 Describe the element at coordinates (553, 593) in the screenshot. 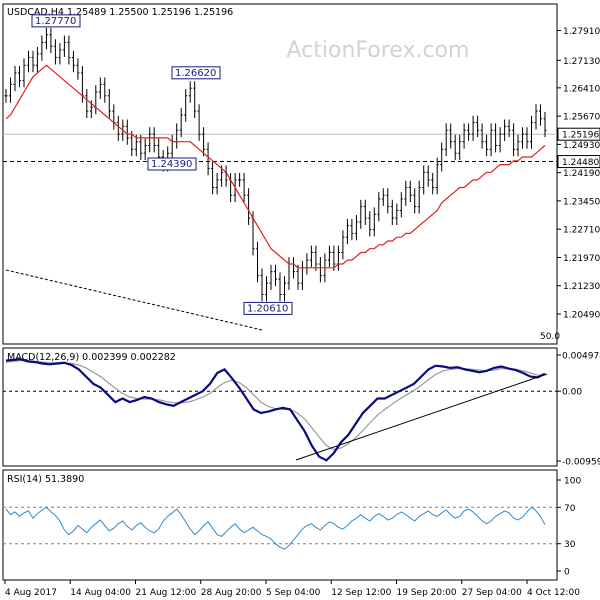

I see `x-axis-label: 4 Oct 12:00` at that location.